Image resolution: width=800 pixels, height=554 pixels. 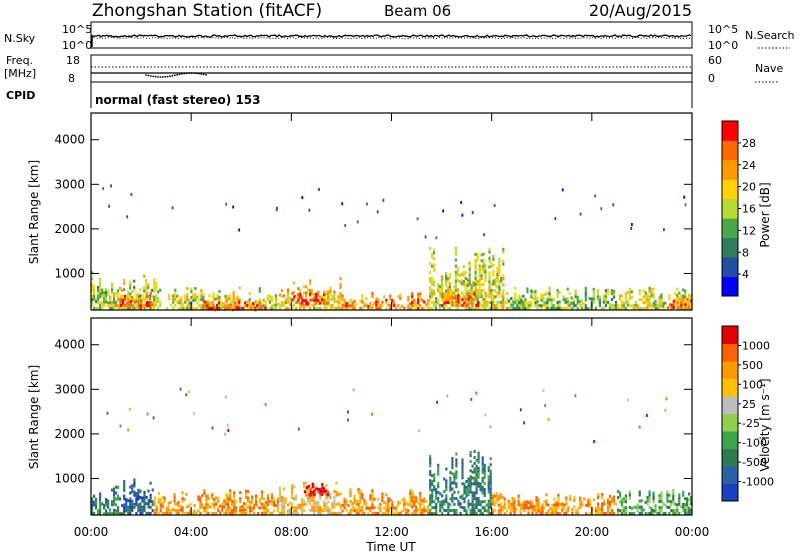 I want to click on freq-label: Freq., so click(x=19, y=60).